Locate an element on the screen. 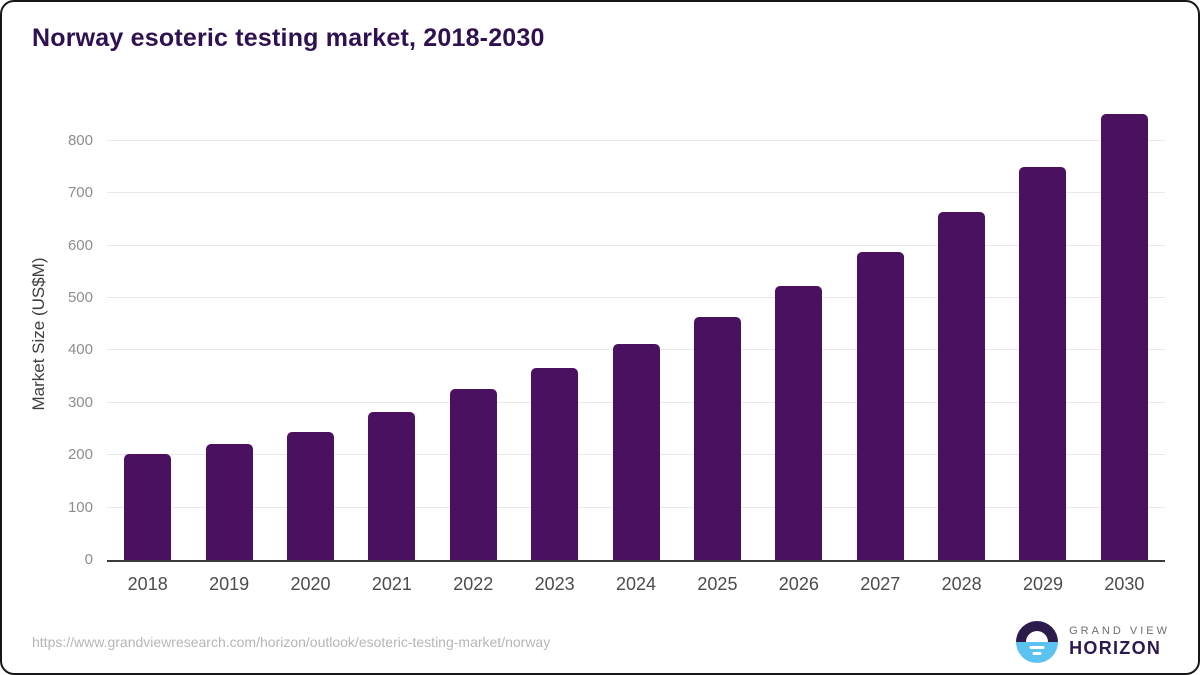 The width and height of the screenshot is (1200, 675). bar-2018 is located at coordinates (148, 506).